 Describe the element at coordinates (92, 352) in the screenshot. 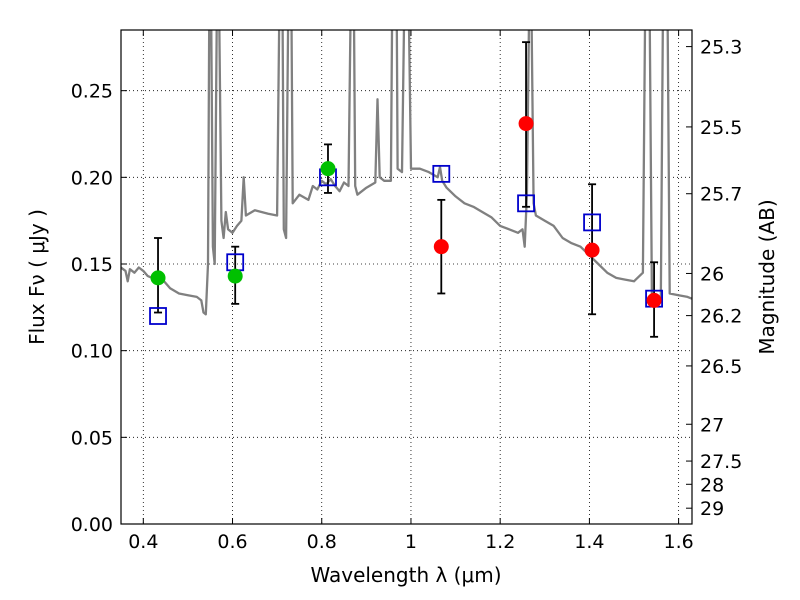

I see `y-tick-label: 0.10` at that location.